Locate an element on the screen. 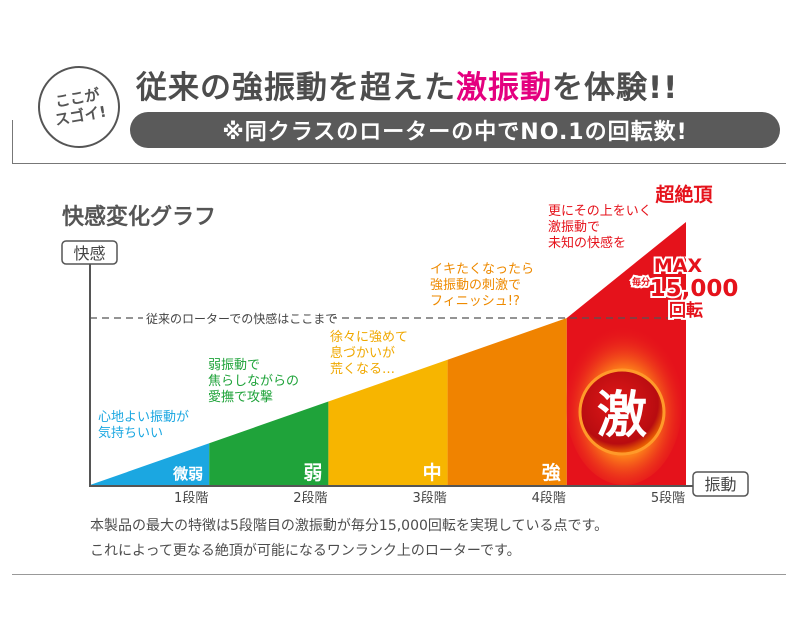 This screenshot has height=640, width=800. x-tick-label: 5段階 is located at coordinates (668, 498).